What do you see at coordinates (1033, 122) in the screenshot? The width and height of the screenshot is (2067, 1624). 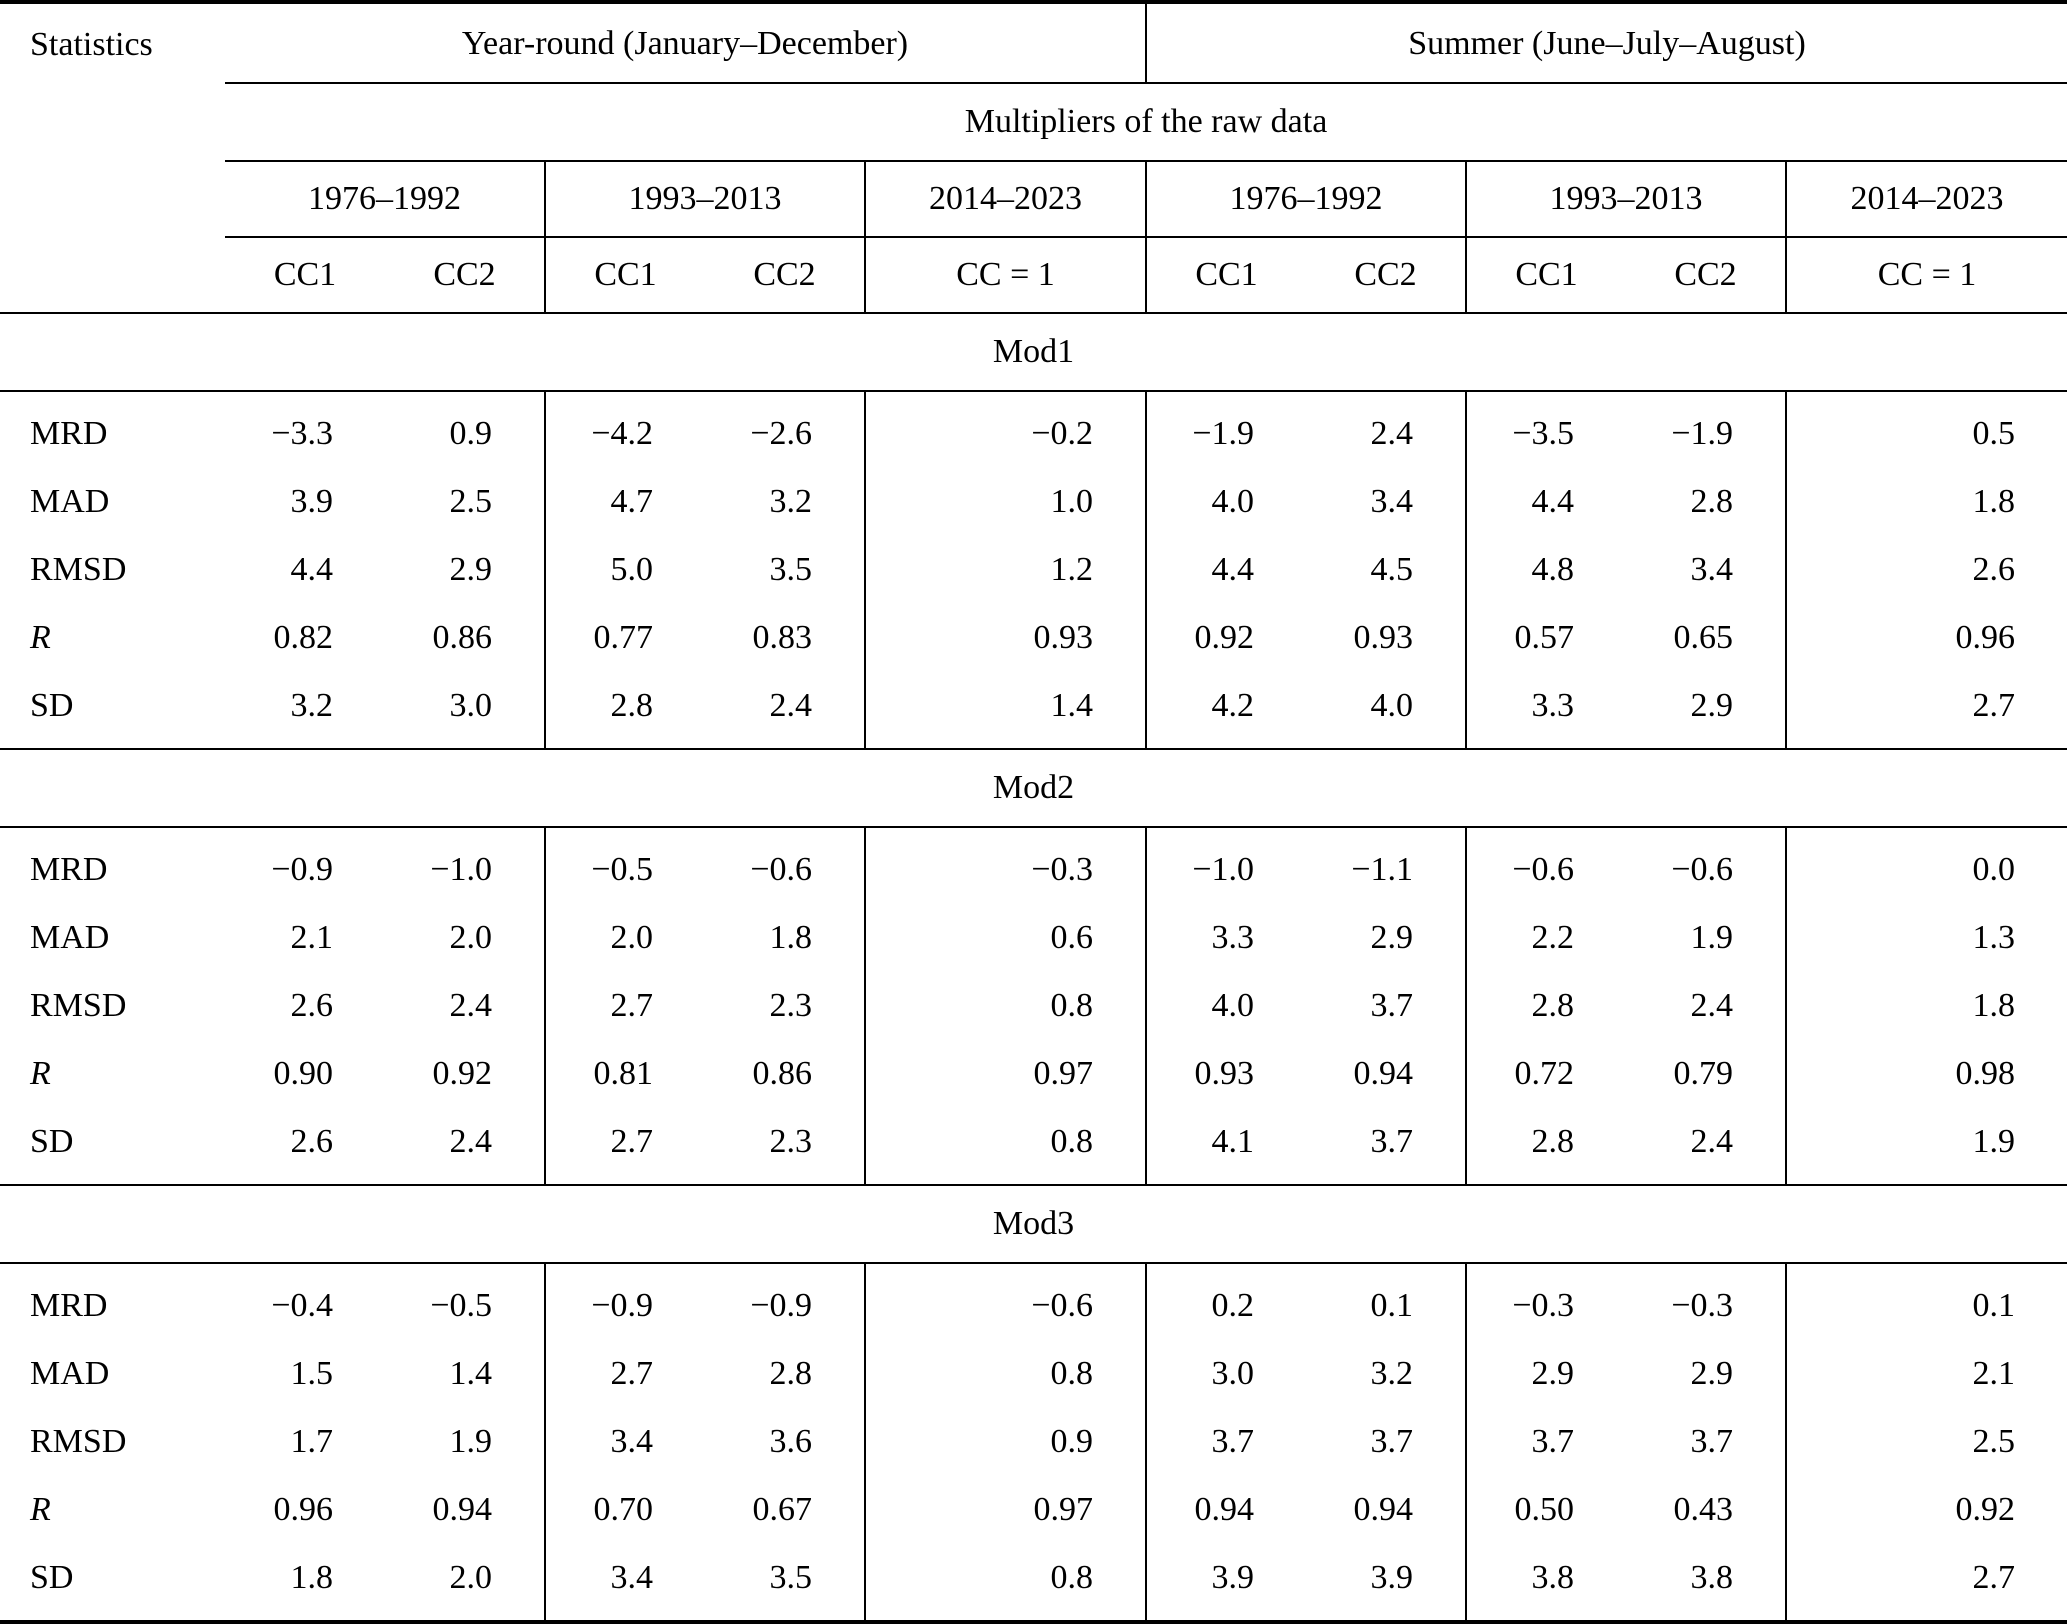 I see `multipliers-header-row: Multipliers of the raw data` at bounding box center [1033, 122].